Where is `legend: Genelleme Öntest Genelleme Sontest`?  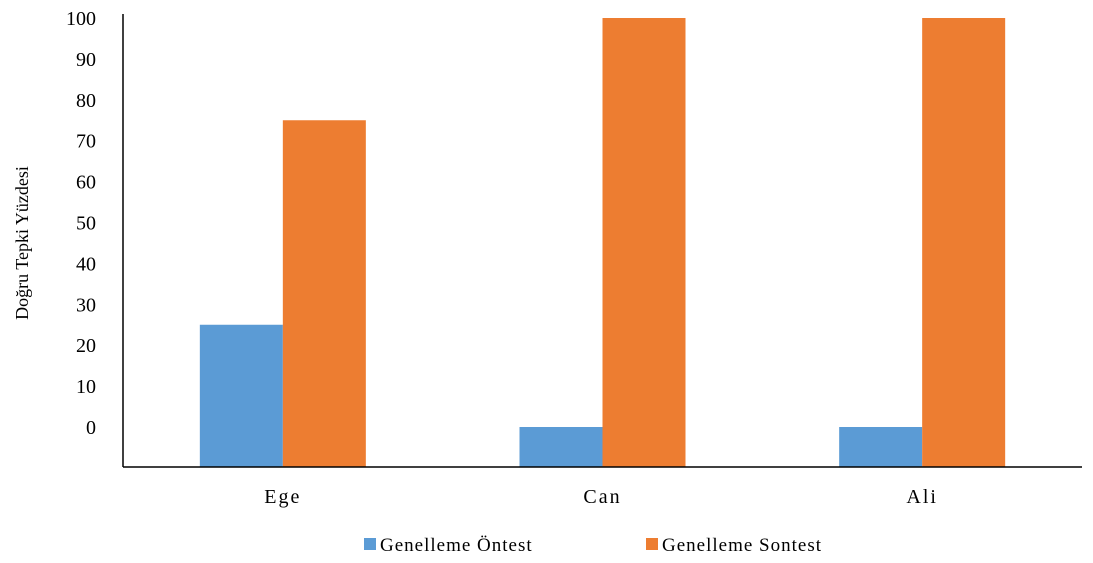
legend: Genelleme Öntest Genelleme Sontest is located at coordinates (593, 545).